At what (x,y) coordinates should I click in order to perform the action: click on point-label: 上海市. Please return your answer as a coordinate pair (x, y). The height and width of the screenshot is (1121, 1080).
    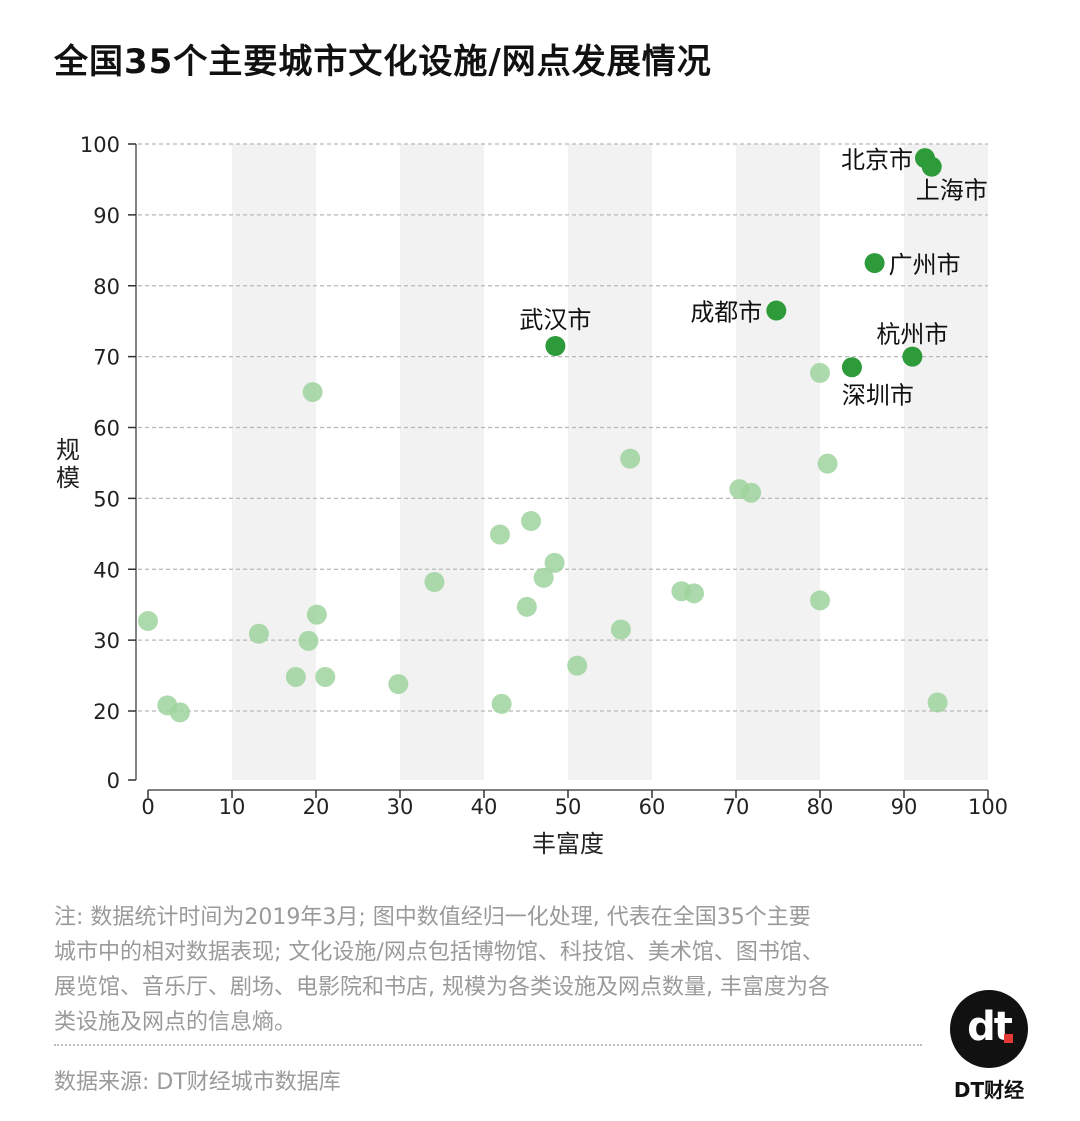
    Looking at the image, I should click on (952, 191).